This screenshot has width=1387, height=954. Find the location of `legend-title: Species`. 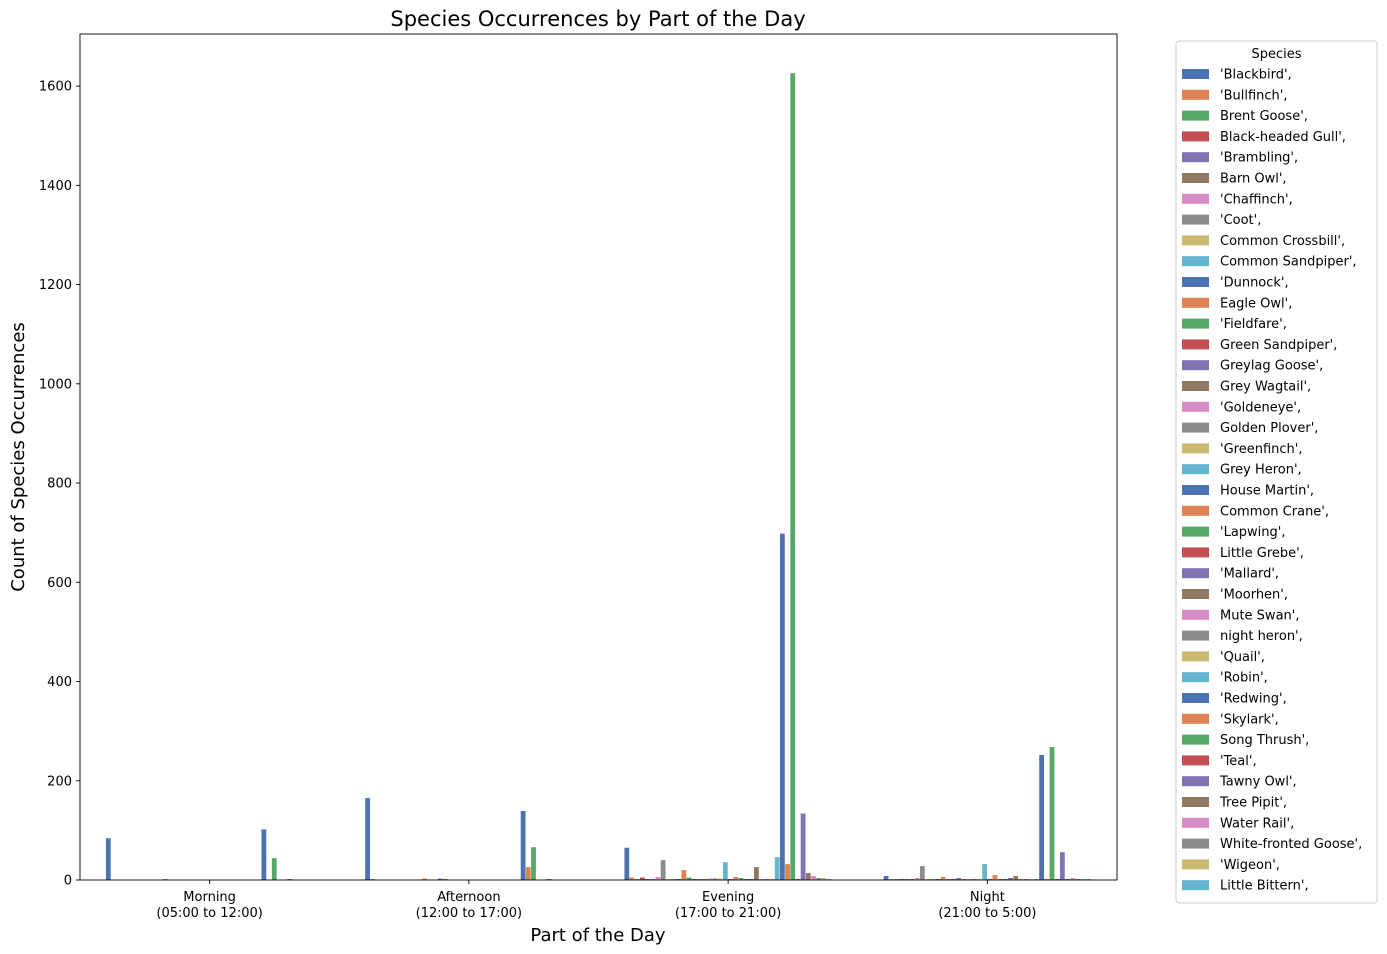

legend-title: Species is located at coordinates (1276, 54).